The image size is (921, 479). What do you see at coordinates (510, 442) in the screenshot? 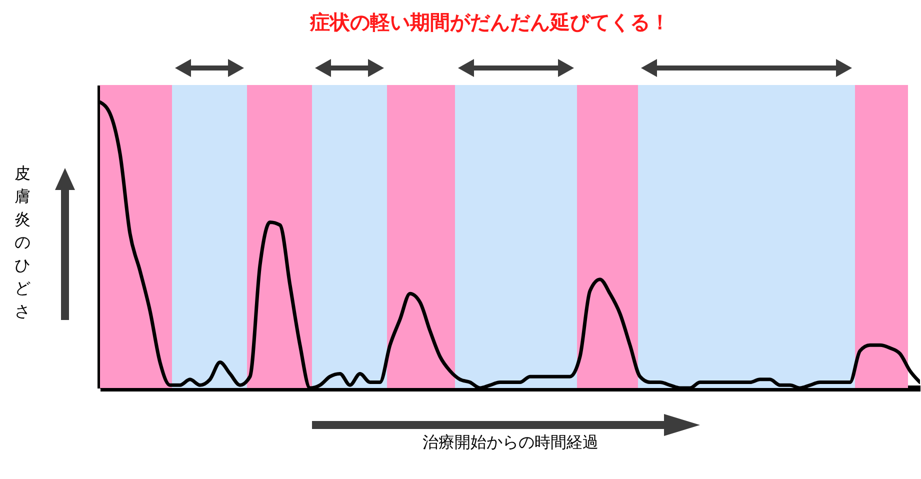
I see `x-axis-title: 治療開始からの時間経過` at bounding box center [510, 442].